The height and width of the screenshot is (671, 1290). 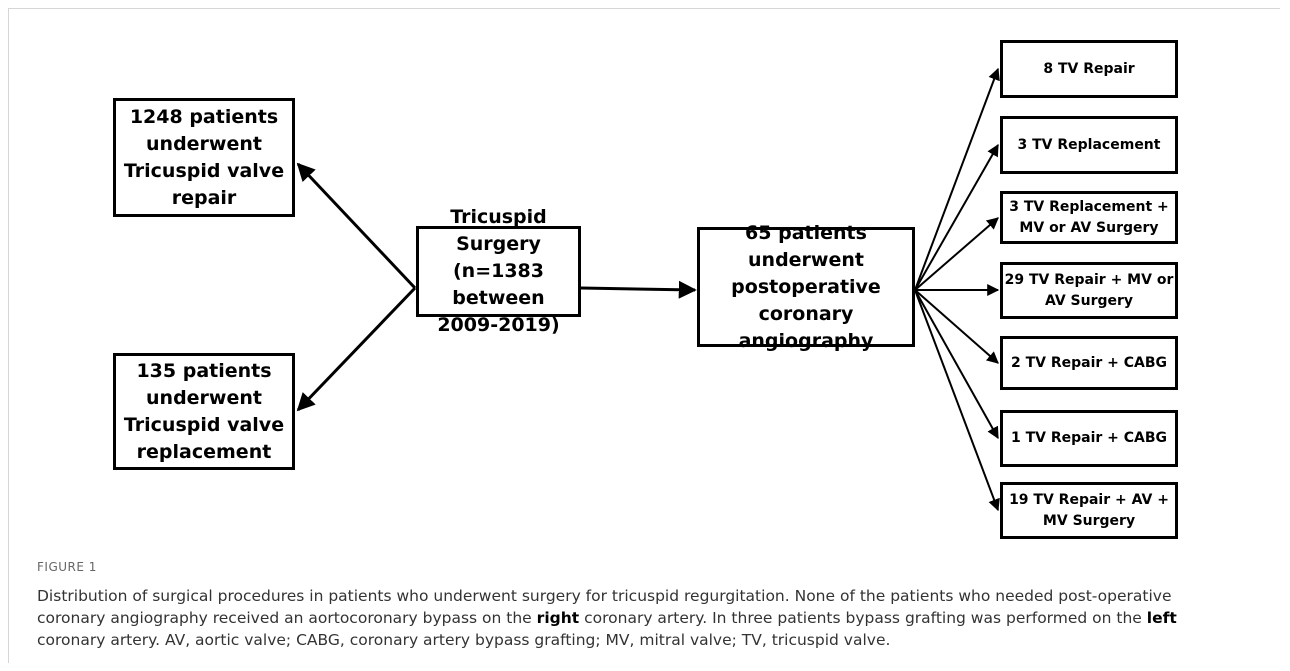 I want to click on node-label-line: (n=1383 between, so click(x=498, y=284).